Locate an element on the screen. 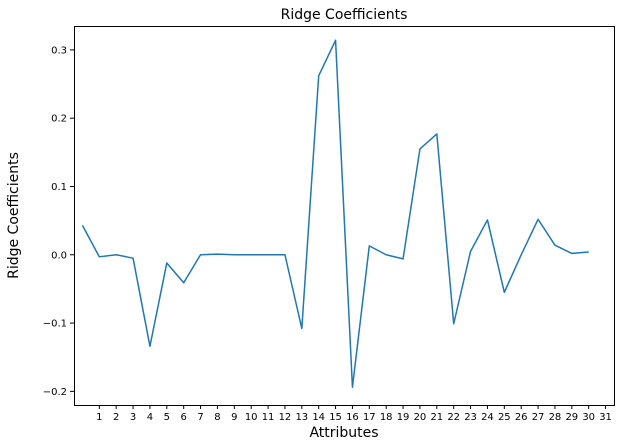  x-tick-label: 21 is located at coordinates (436, 417).